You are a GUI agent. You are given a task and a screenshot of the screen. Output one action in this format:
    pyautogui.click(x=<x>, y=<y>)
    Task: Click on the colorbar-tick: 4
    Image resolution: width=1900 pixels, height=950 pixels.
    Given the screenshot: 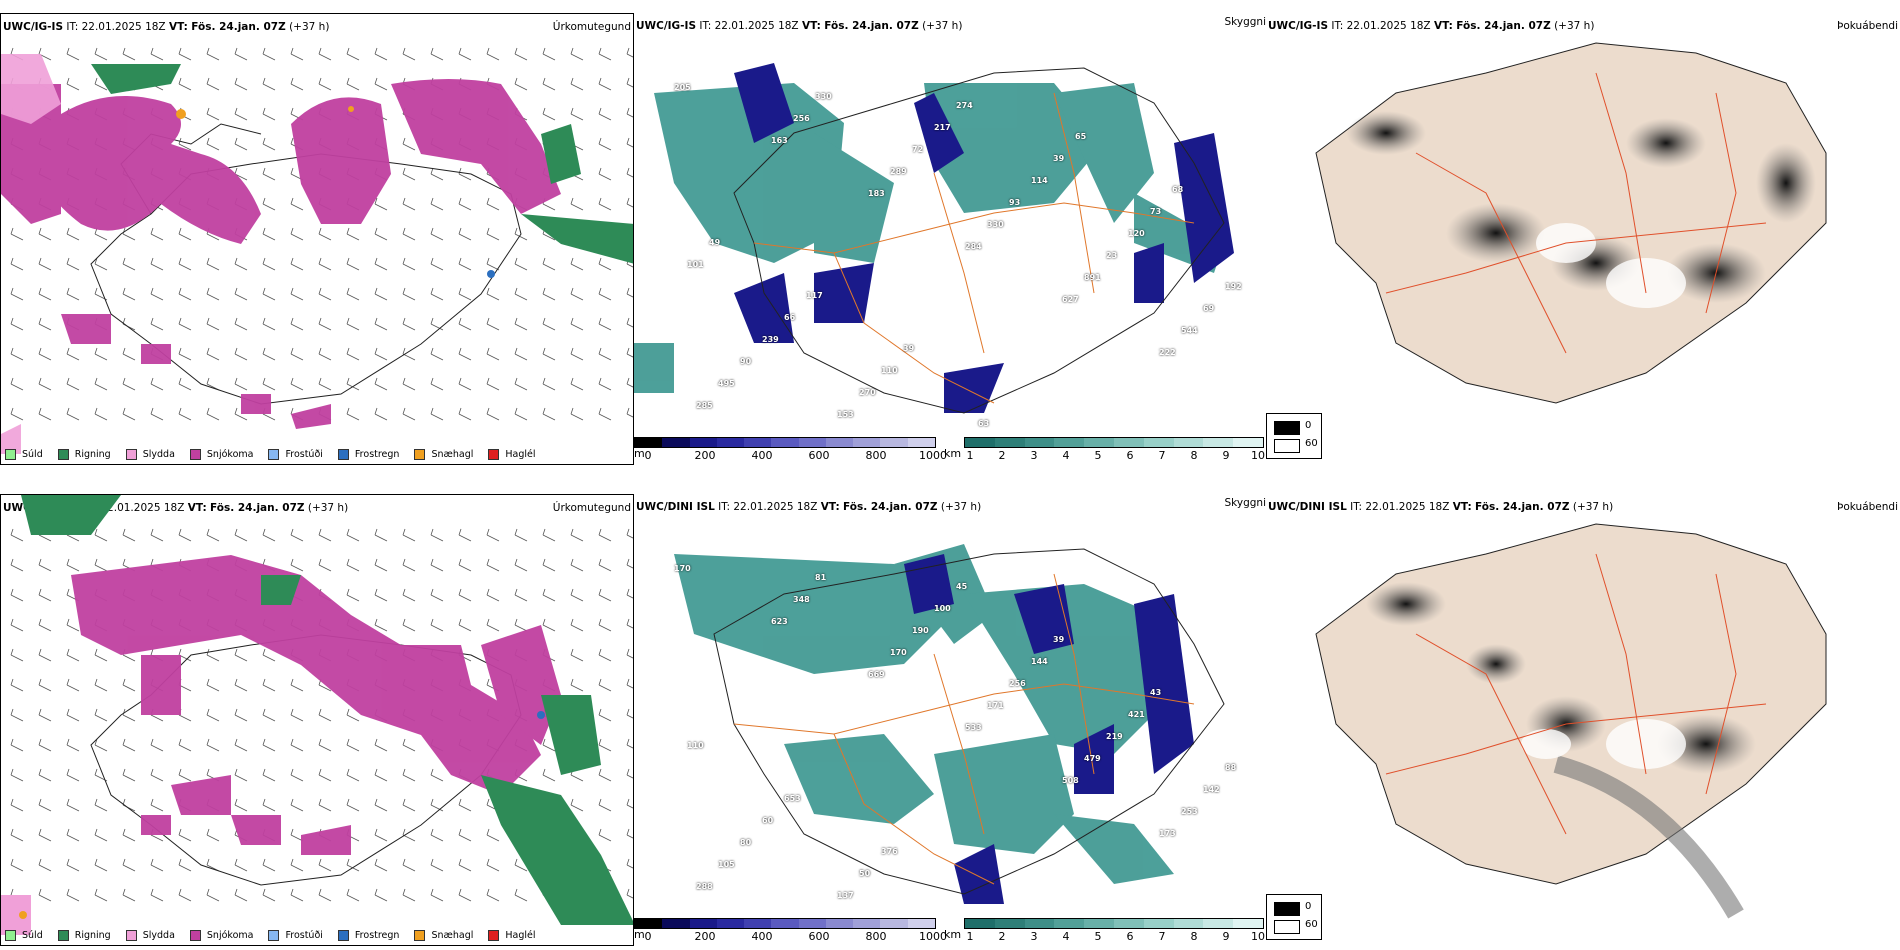 What is the action you would take?
    pyautogui.click(x=1066, y=455)
    